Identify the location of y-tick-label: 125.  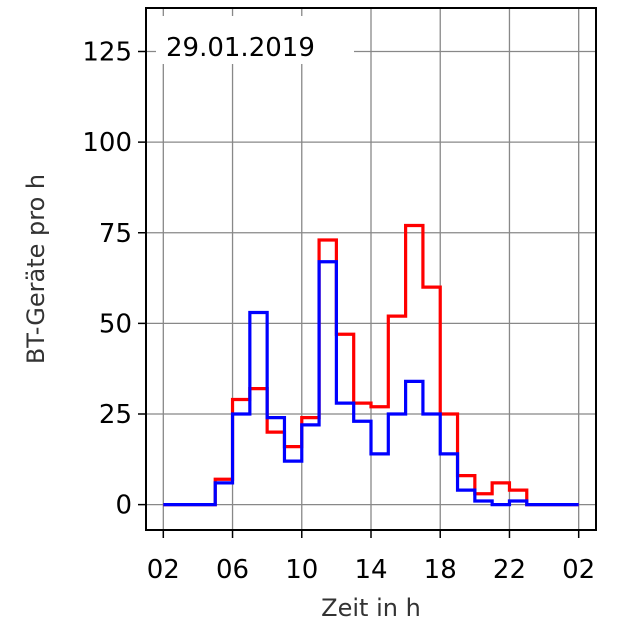
(107, 53).